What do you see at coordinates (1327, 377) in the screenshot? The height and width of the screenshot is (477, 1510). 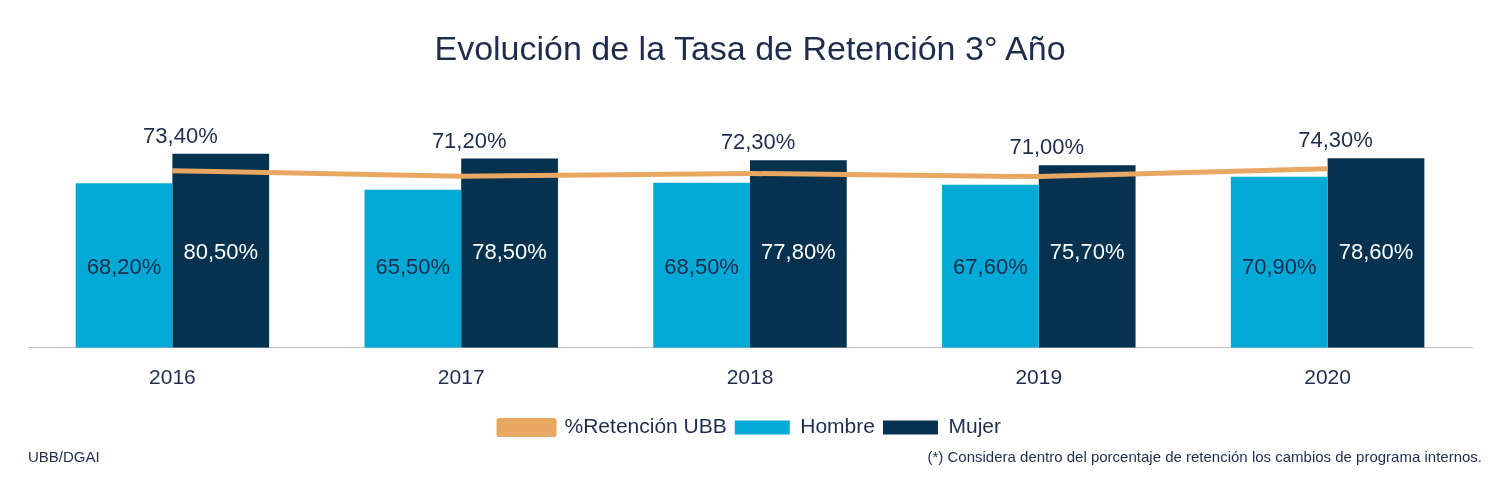 I see `x-tick-label: 2020` at bounding box center [1327, 377].